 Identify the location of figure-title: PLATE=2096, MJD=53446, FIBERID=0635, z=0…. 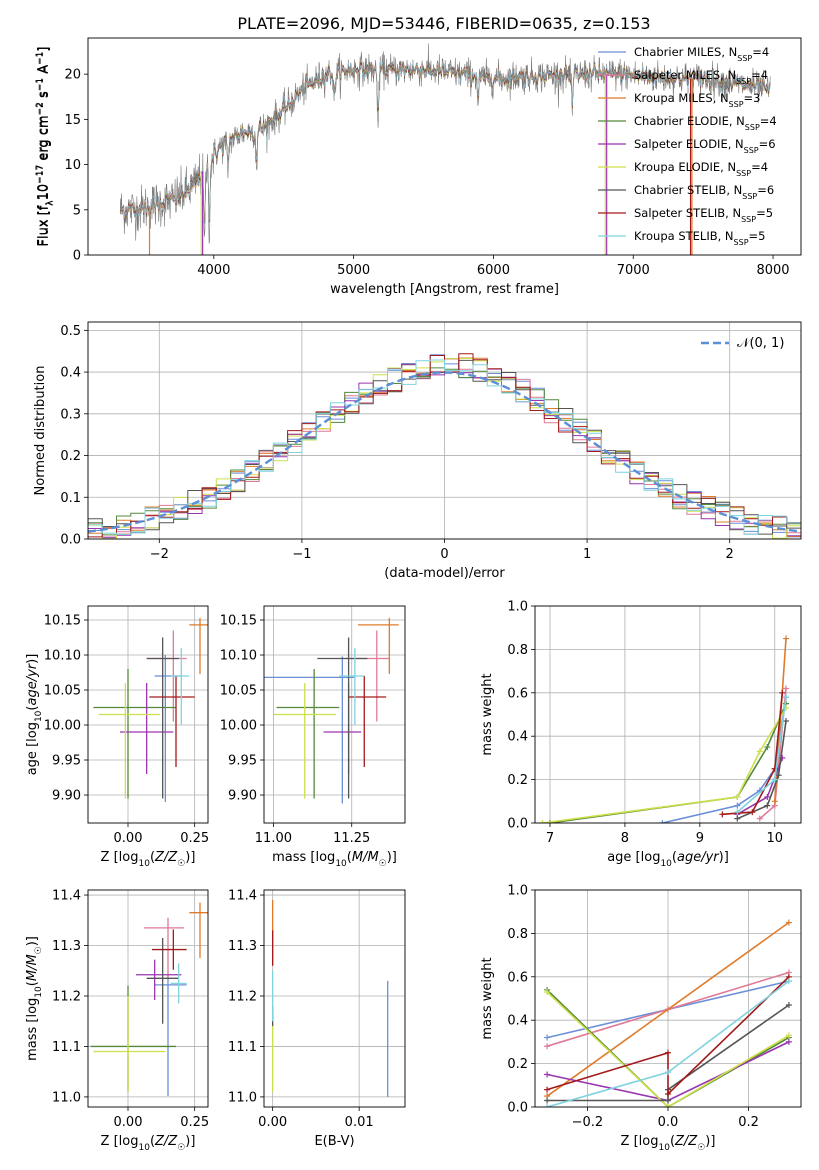
(443, 23).